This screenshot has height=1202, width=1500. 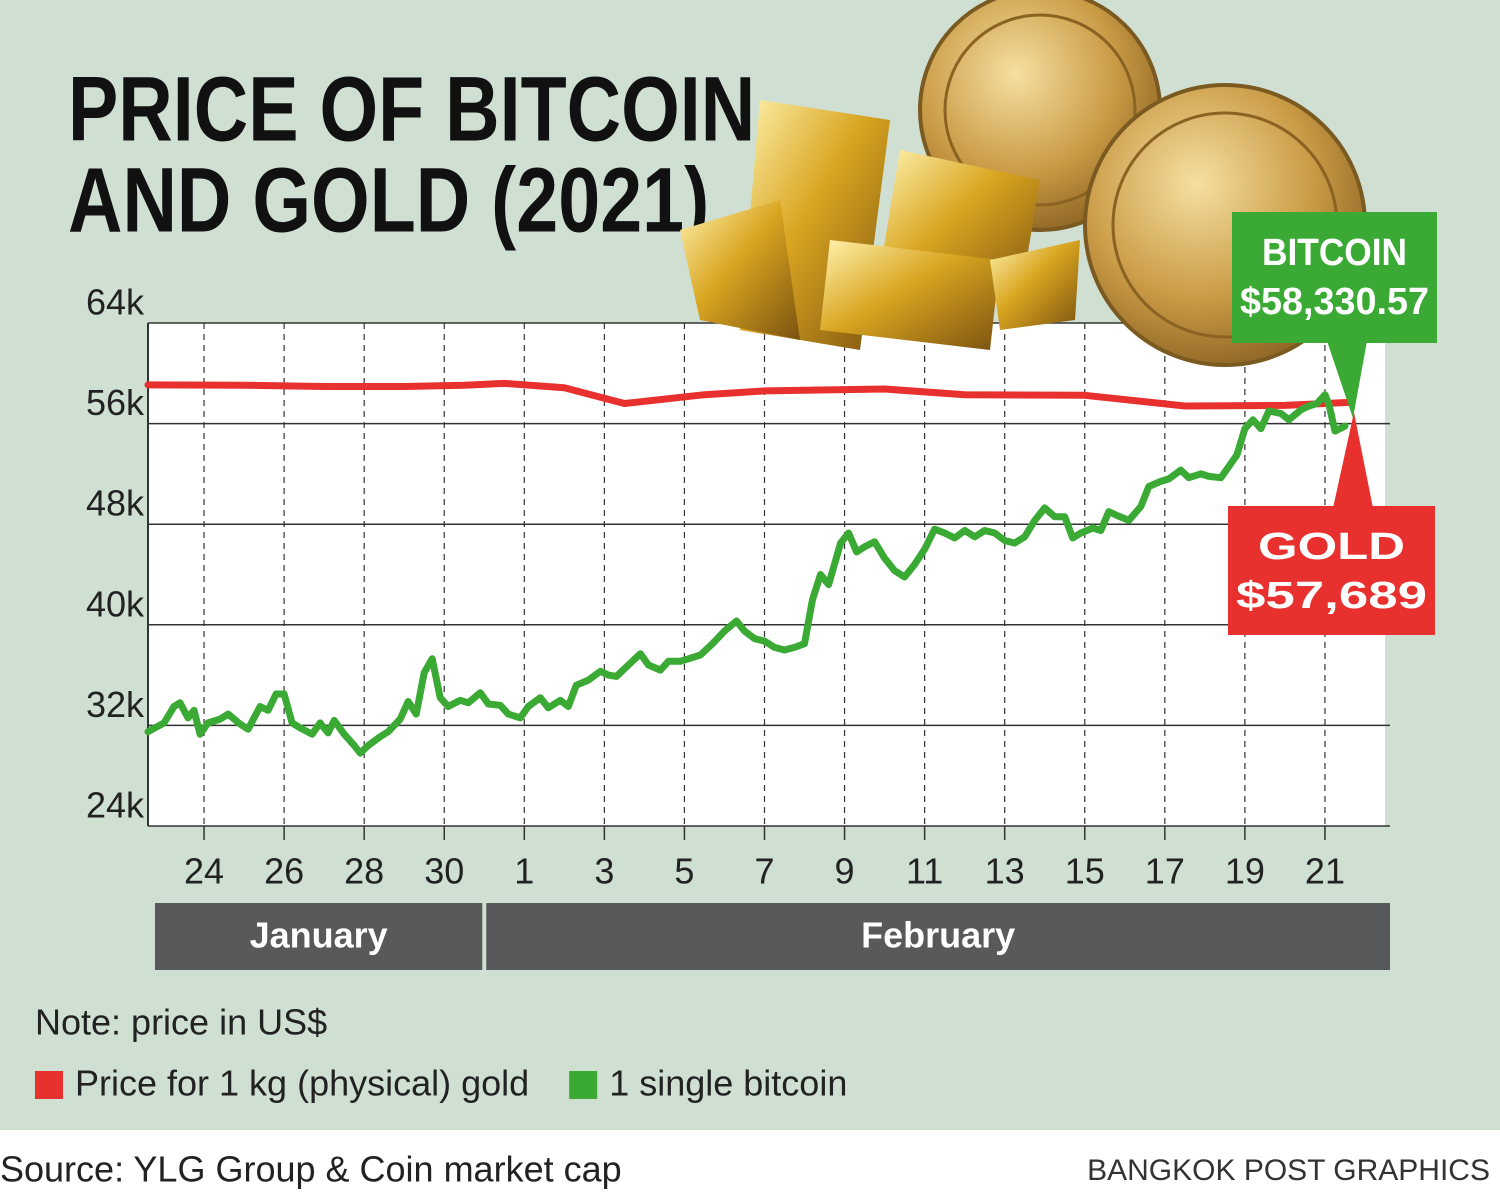 What do you see at coordinates (388, 199) in the screenshot?
I see `title-line: AND GOLD (2021)` at bounding box center [388, 199].